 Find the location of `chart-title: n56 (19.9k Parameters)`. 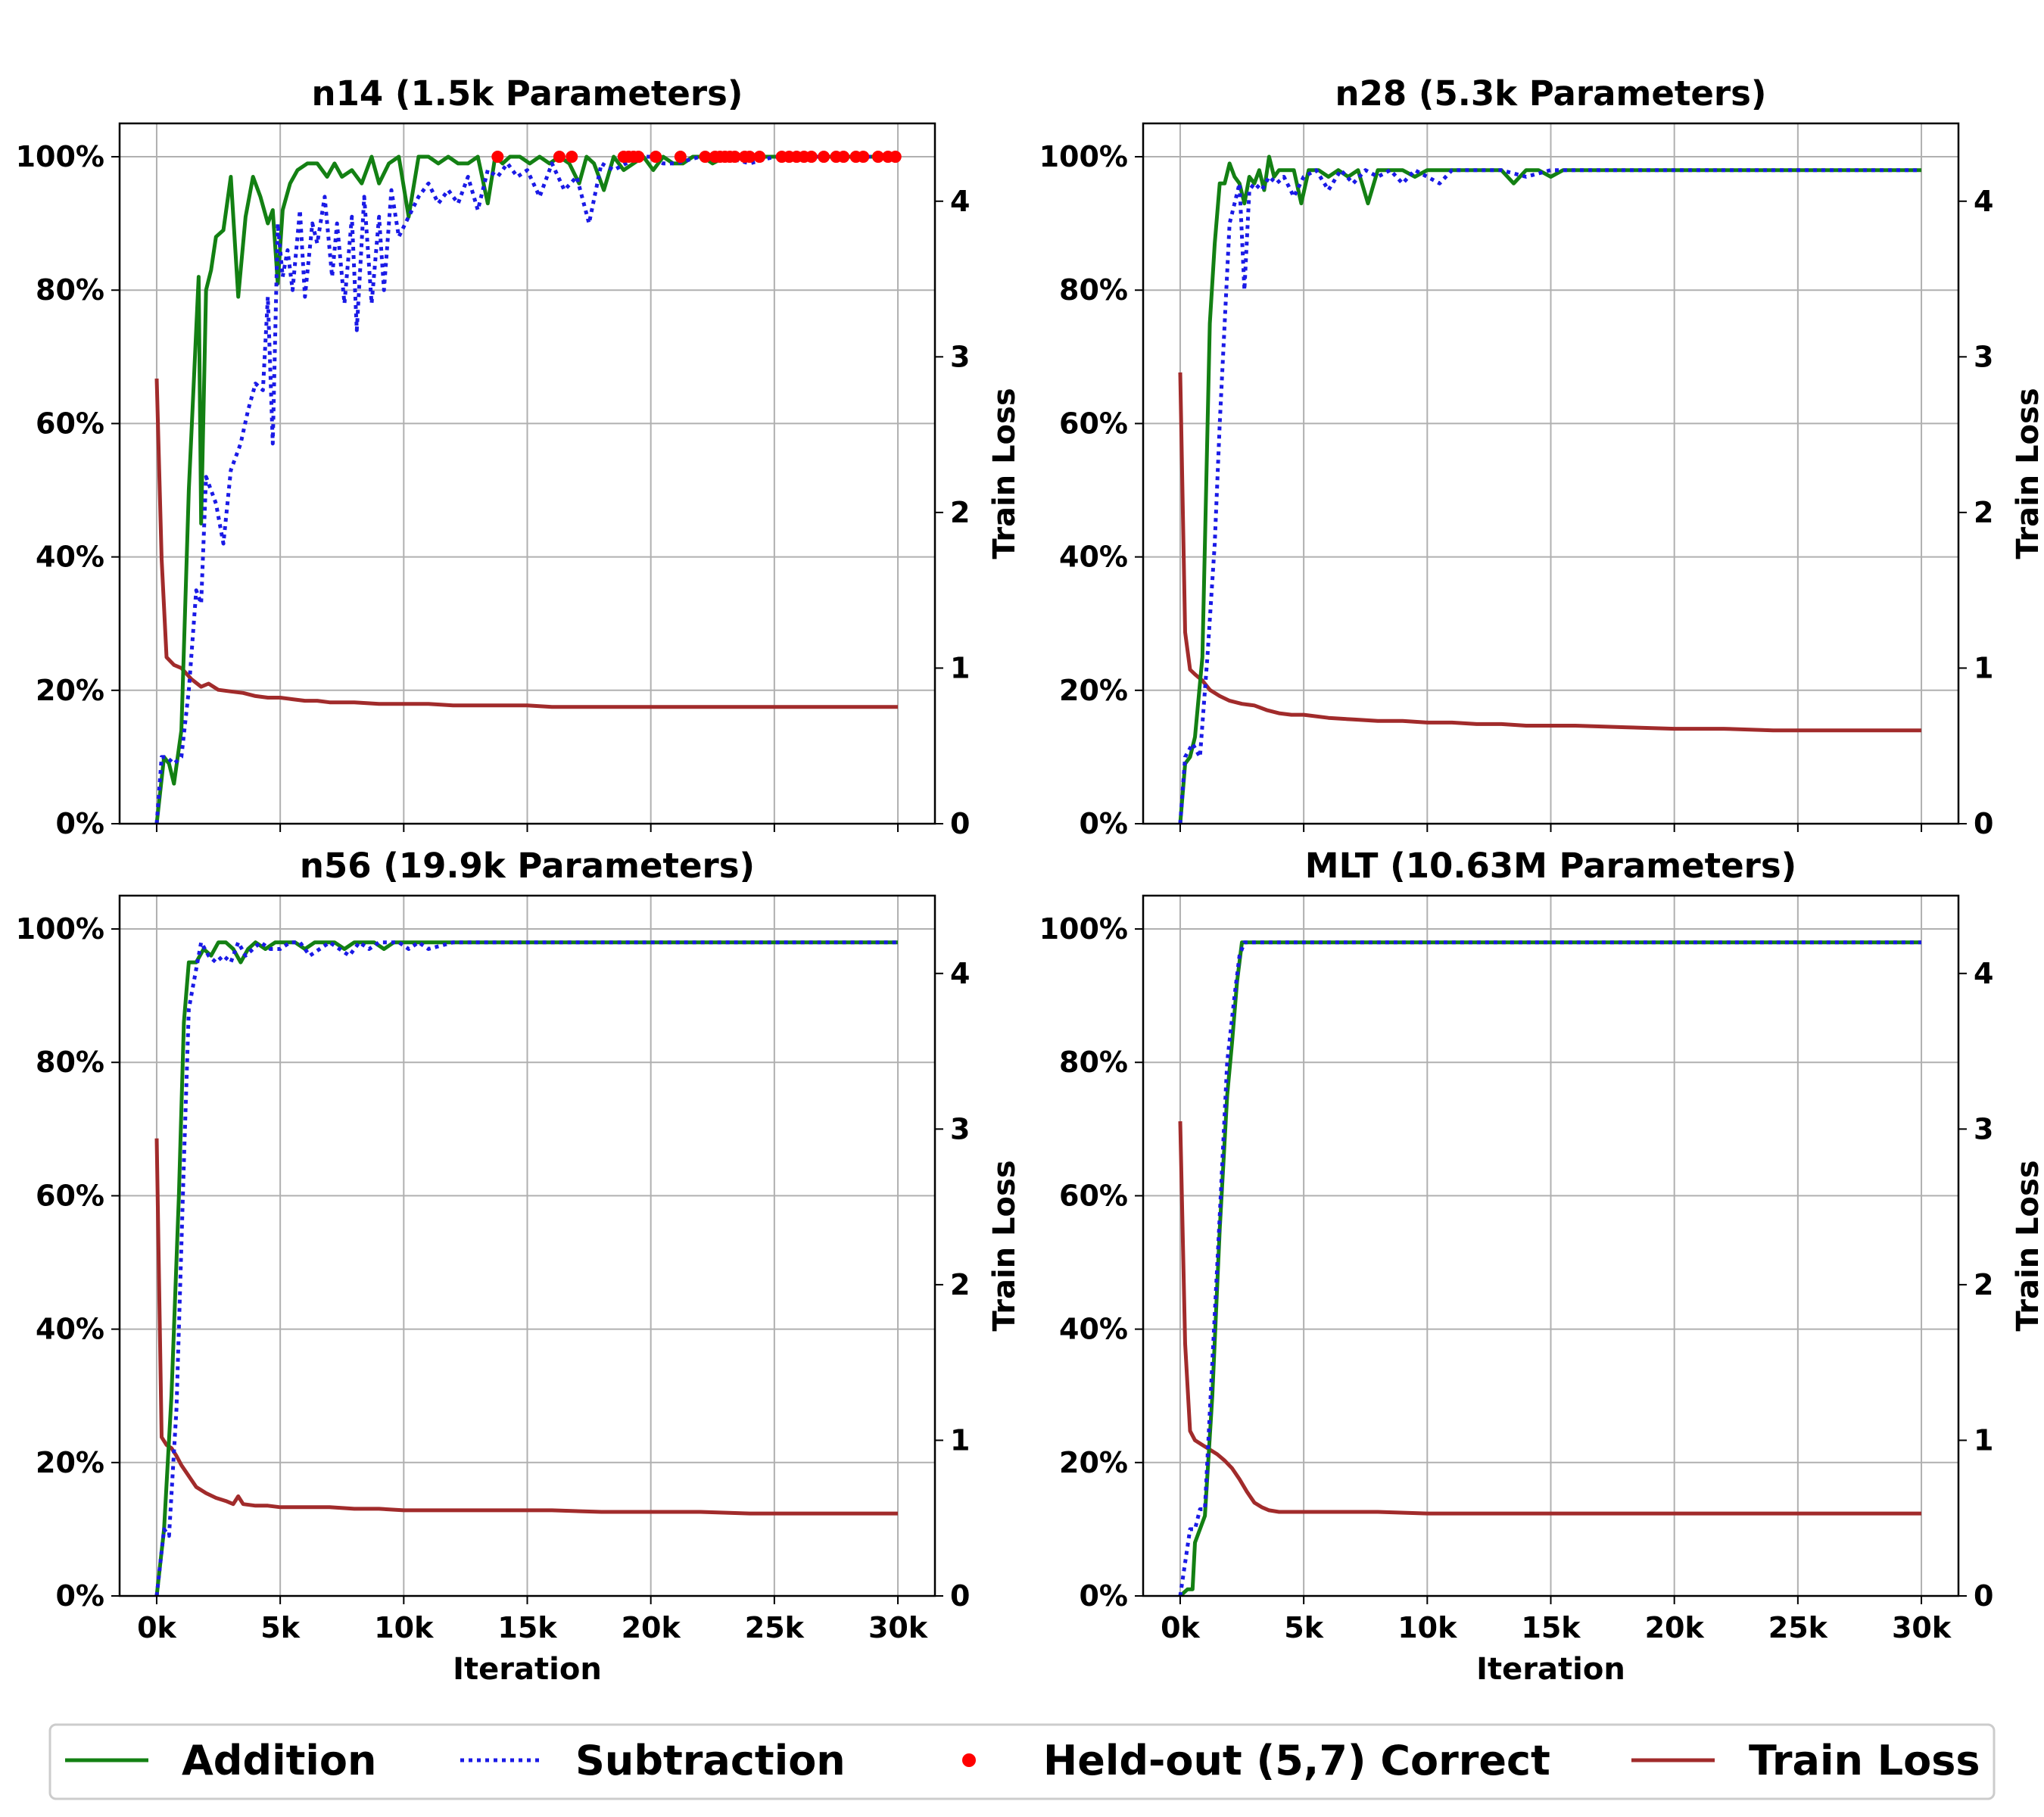

chart-title: n56 (19.9k Parameters) is located at coordinates (527, 866).